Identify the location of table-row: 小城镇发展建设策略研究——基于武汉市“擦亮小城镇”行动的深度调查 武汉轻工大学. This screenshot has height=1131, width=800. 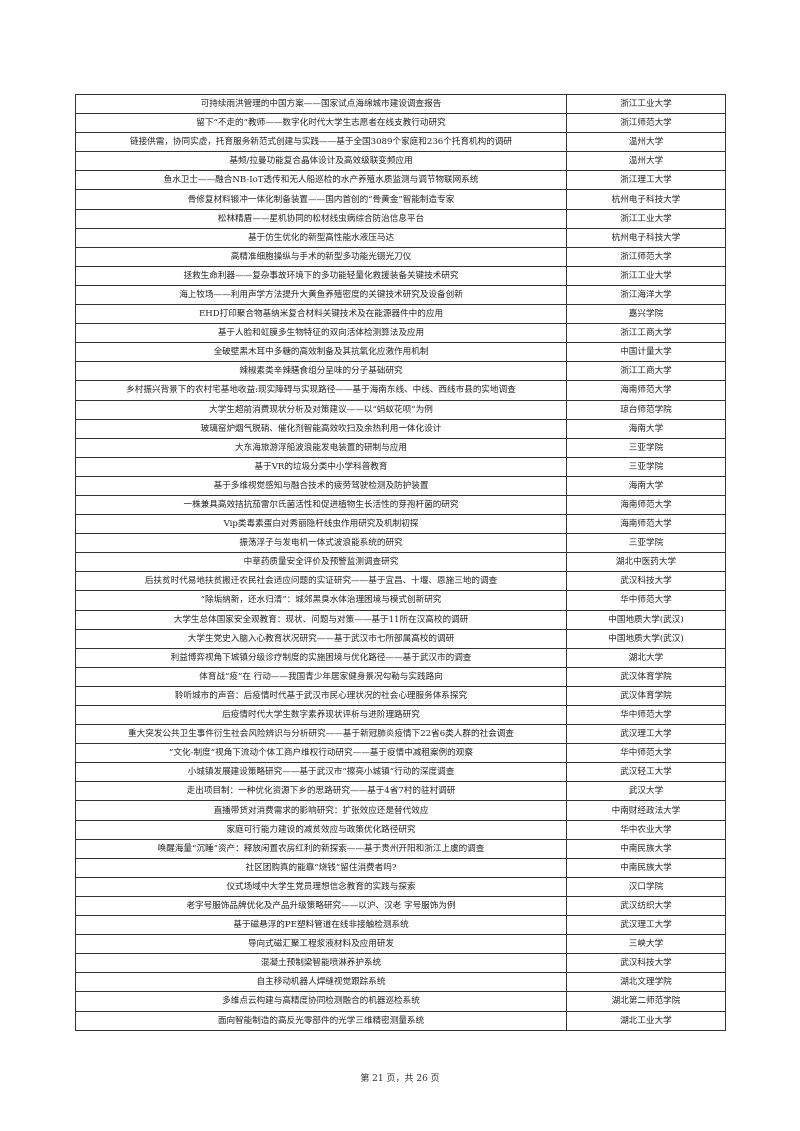
(400, 772).